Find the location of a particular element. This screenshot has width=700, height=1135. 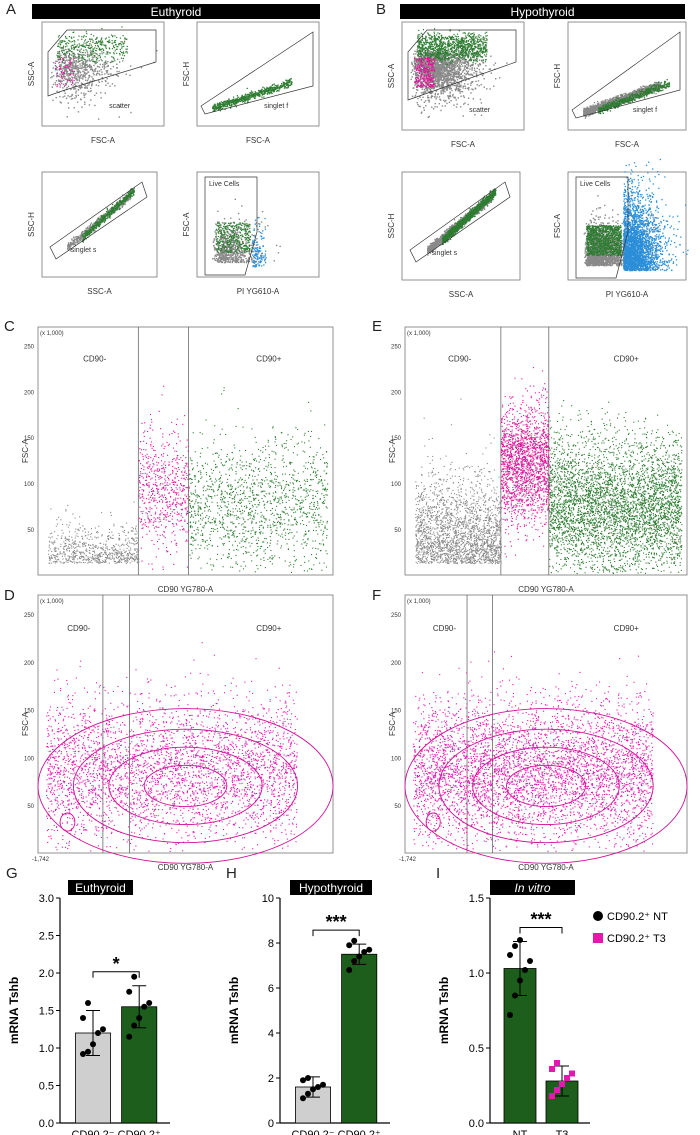

gate-label: singlet f is located at coordinates (276, 106).